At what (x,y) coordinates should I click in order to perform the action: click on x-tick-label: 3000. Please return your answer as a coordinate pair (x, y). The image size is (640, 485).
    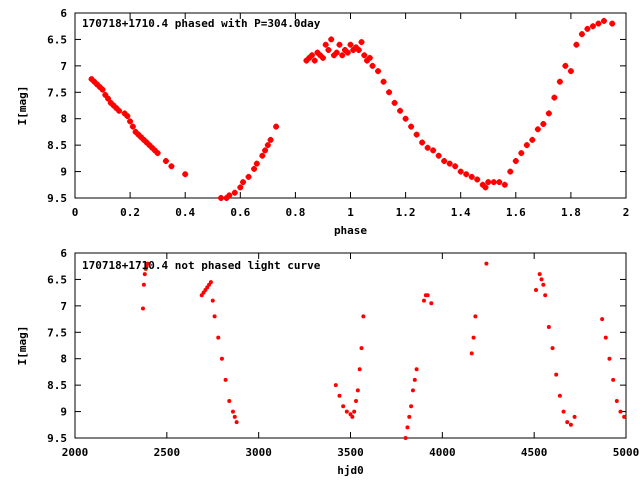
    Looking at the image, I should click on (258, 452).